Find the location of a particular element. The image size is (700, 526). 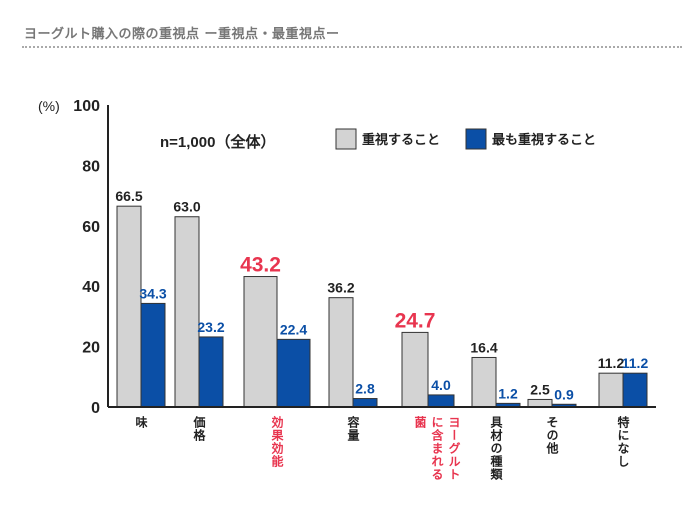

category-label: 特になし is located at coordinates (623, 442).